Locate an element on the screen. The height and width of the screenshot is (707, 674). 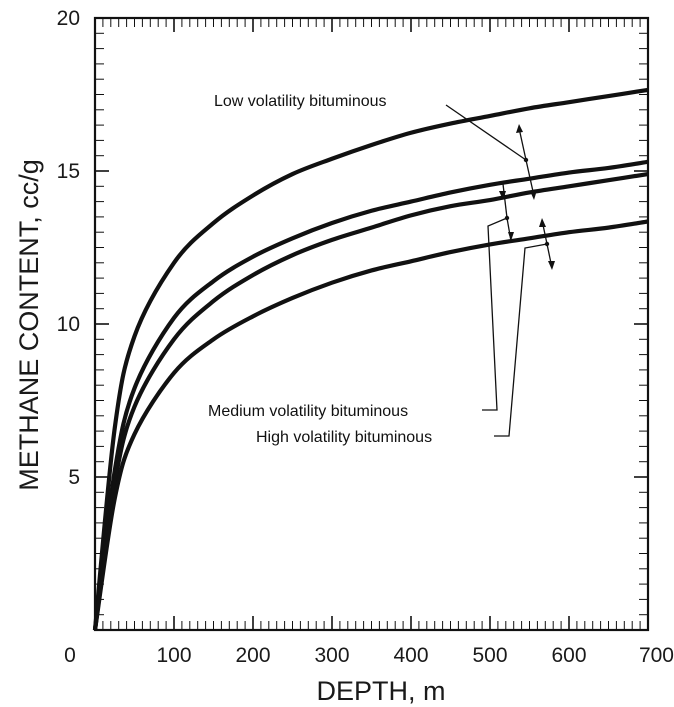
x-tick-label: 300 is located at coordinates (331, 655).